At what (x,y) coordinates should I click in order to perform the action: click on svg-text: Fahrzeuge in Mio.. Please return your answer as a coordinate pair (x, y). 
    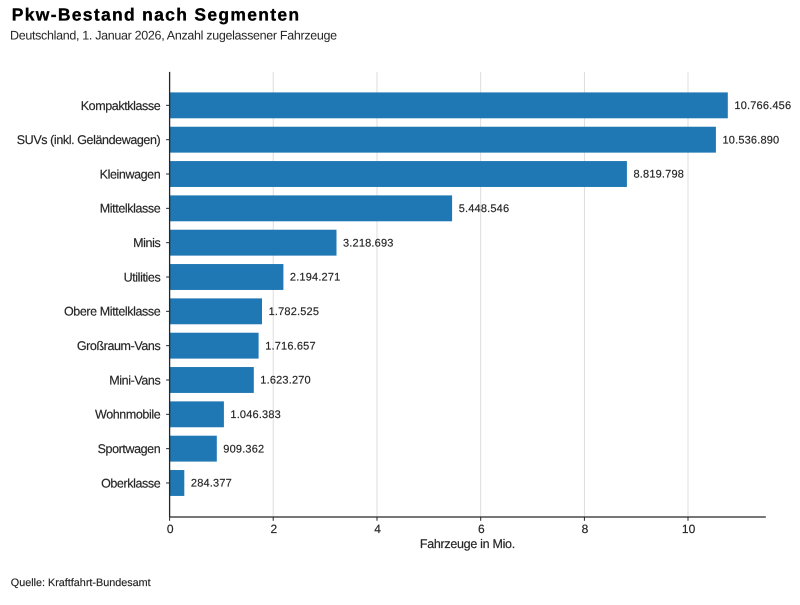
    Looking at the image, I should click on (467, 544).